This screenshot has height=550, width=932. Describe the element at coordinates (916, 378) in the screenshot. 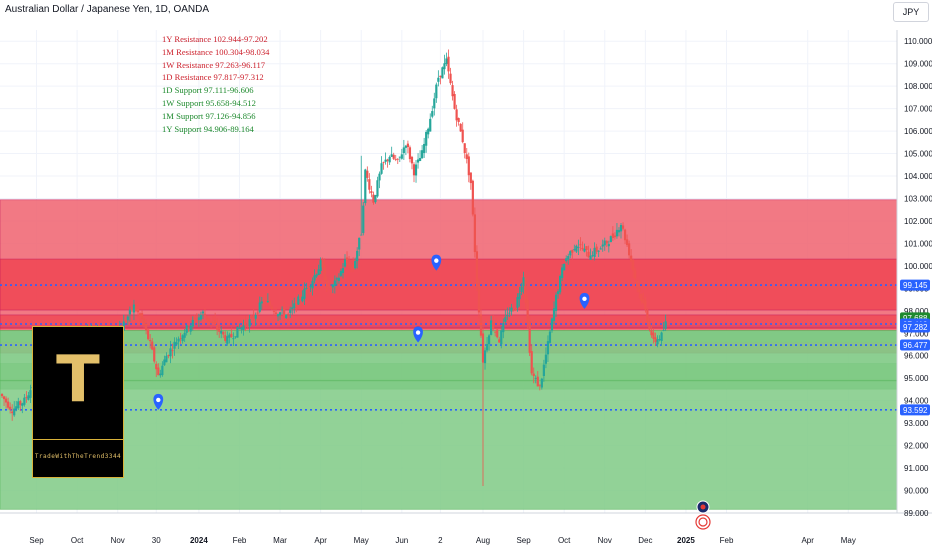

I see `y-tick-label: 95.000` at that location.